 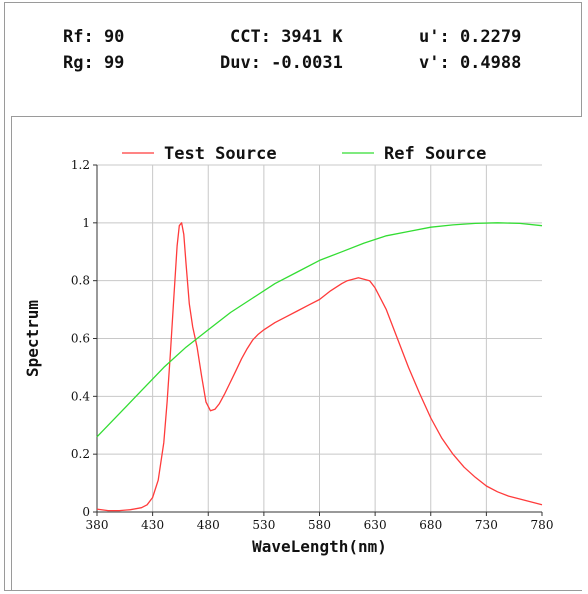 What do you see at coordinates (80, 454) in the screenshot?
I see `y-tick-label: 0.2` at bounding box center [80, 454].